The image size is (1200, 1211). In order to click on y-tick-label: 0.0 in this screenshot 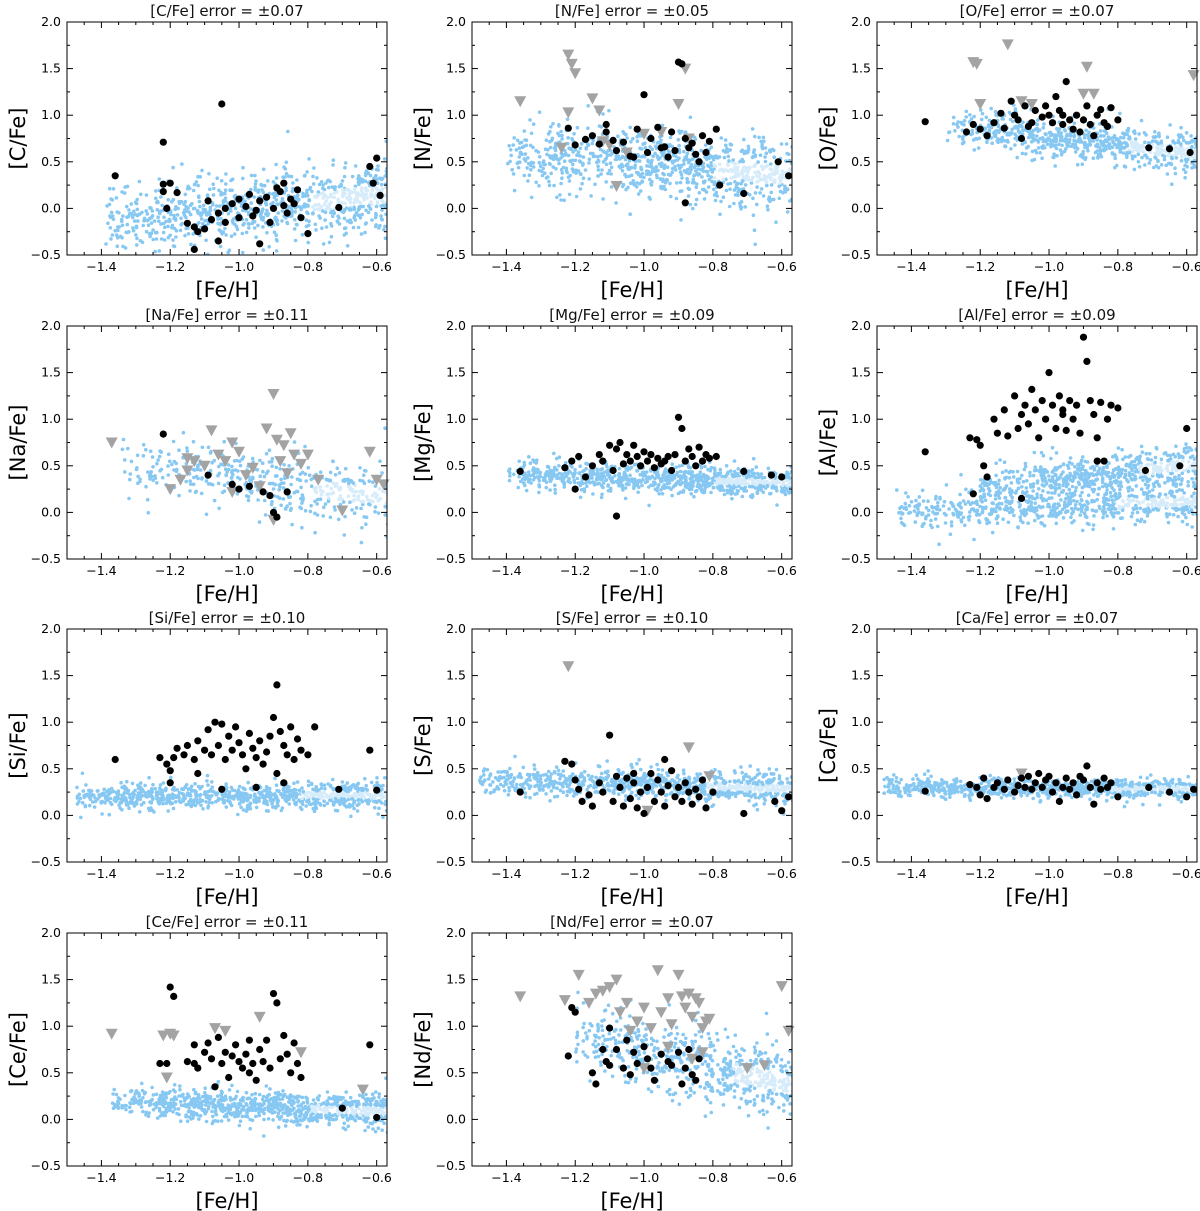, I will do `click(456, 511)`.